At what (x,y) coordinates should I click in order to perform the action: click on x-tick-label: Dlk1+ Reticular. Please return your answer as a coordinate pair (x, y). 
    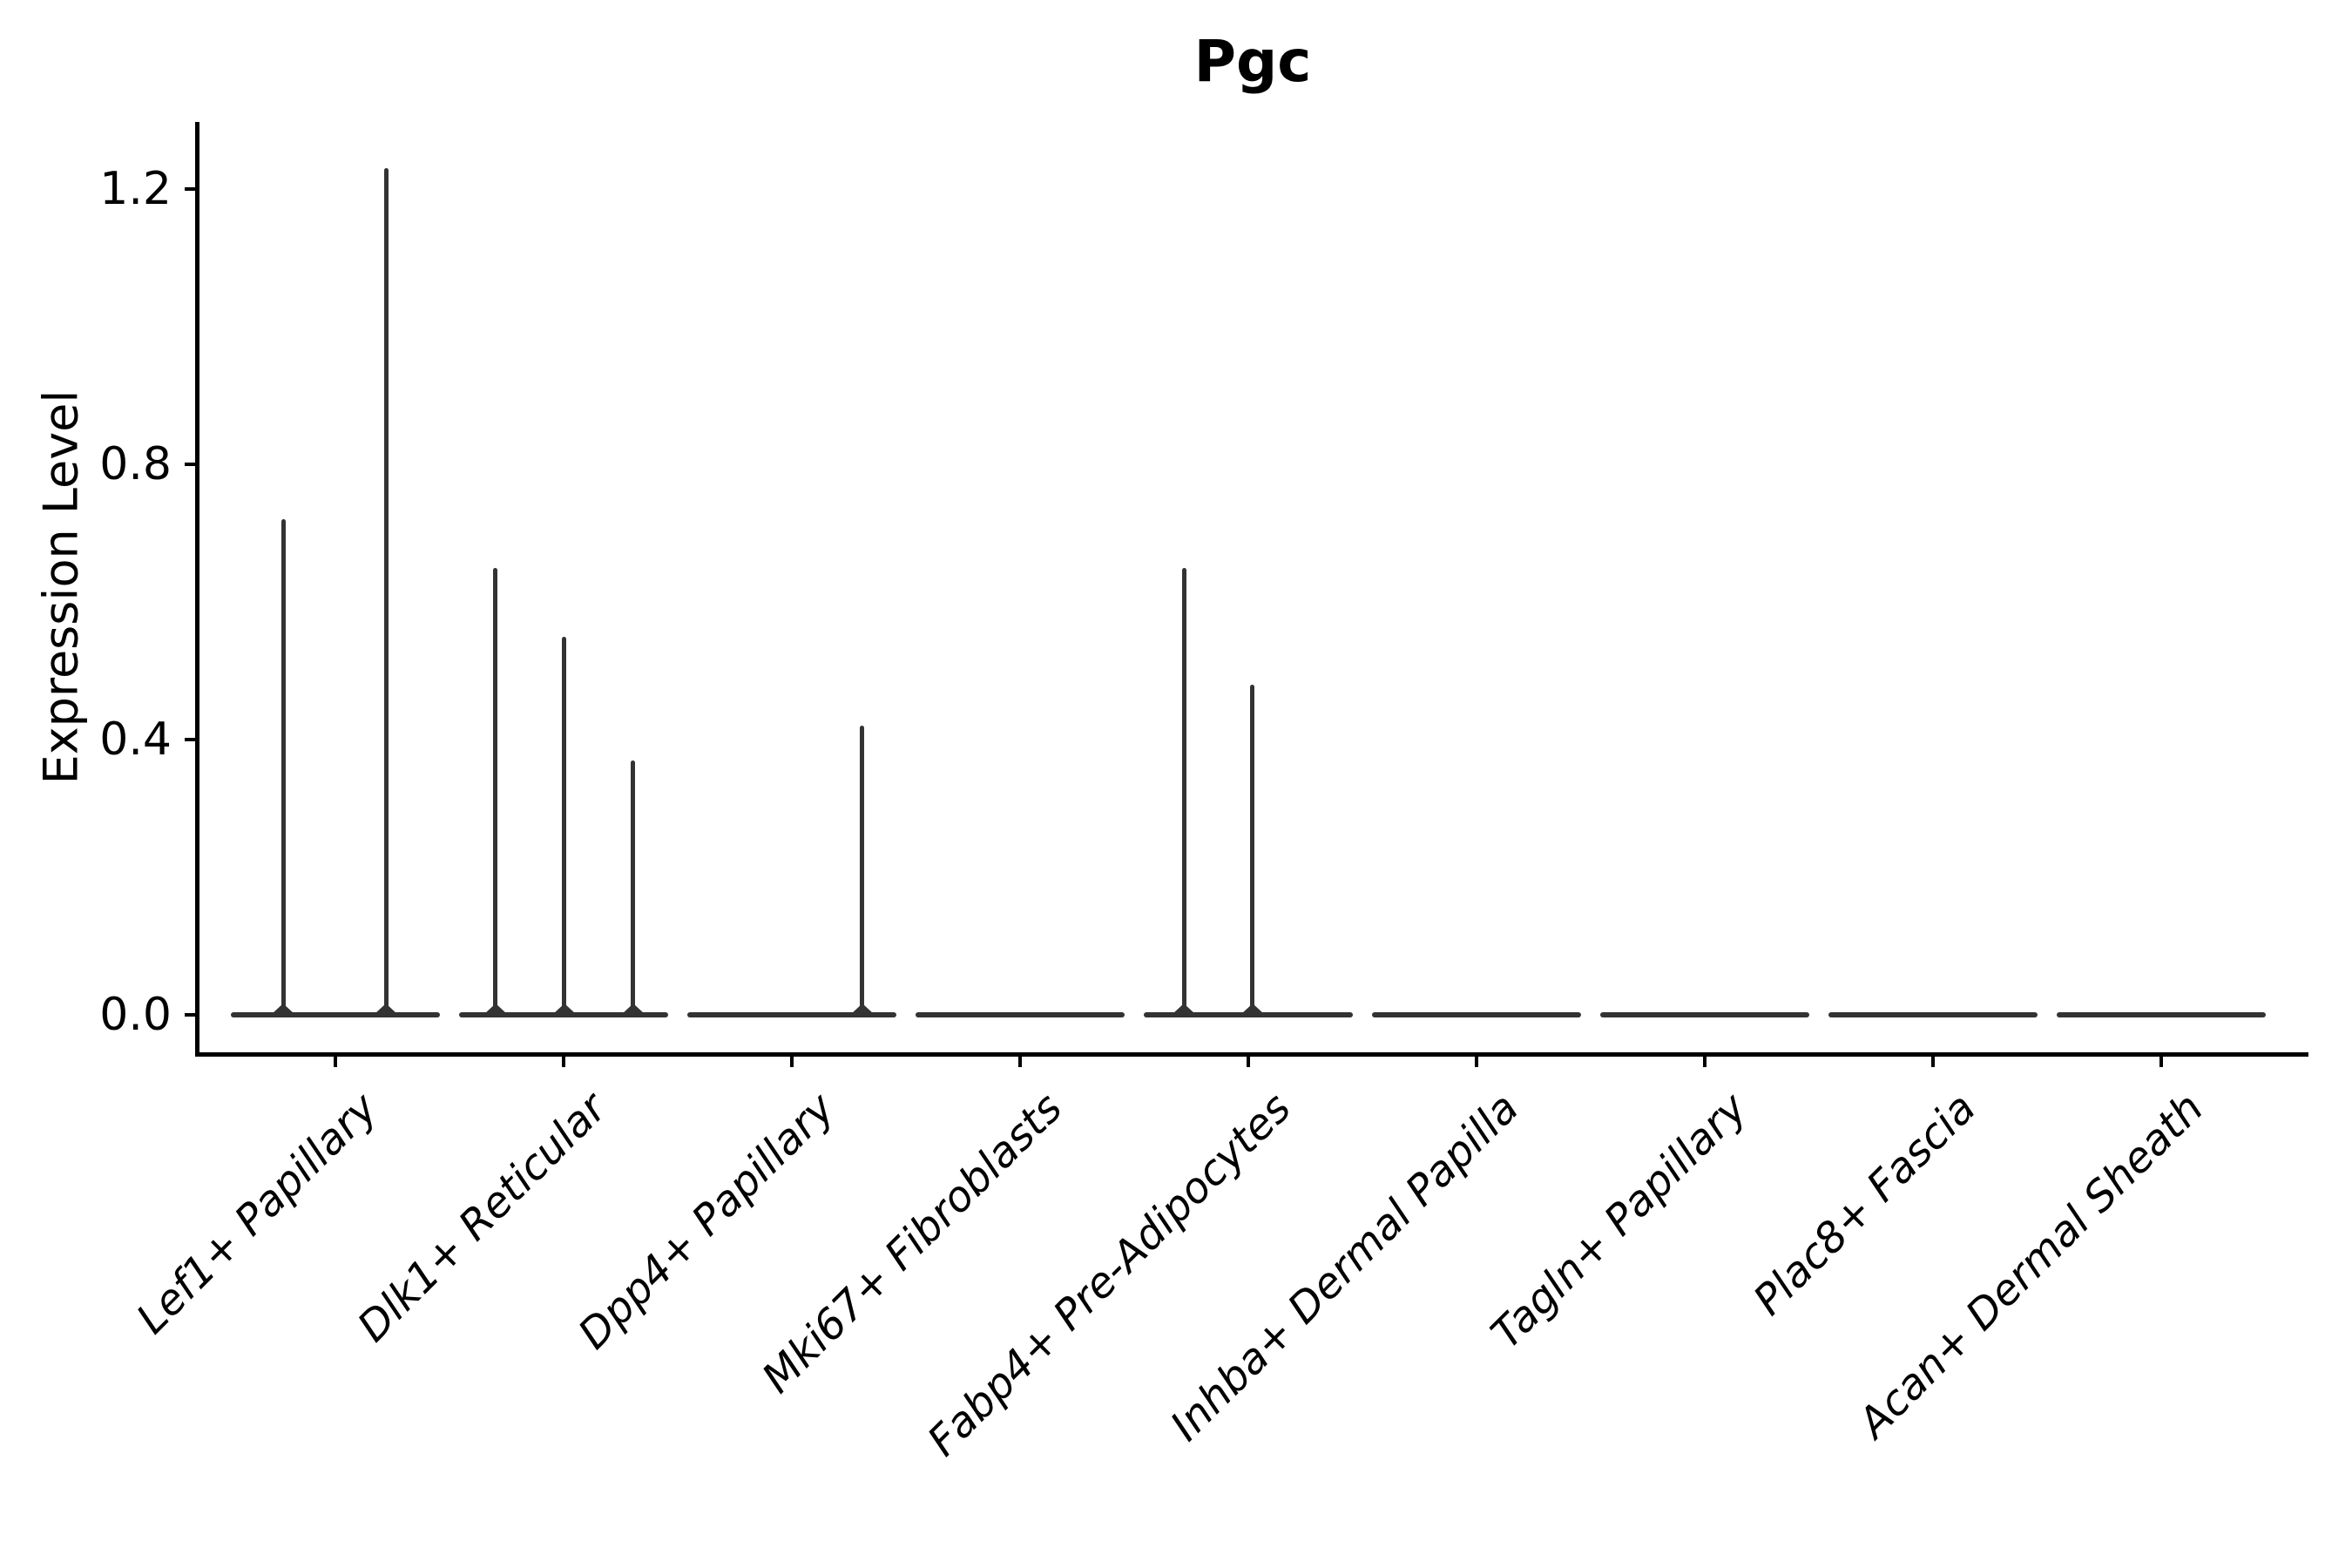
    Looking at the image, I should click on (482, 1218).